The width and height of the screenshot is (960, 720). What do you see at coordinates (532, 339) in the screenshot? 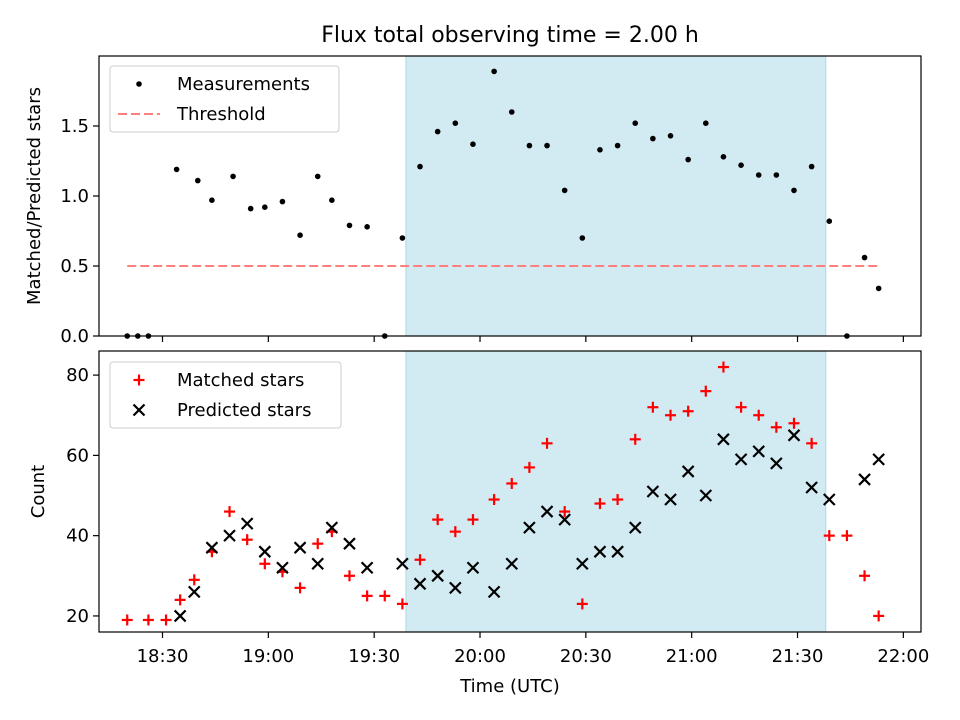
I see `ratio-x-ticks` at bounding box center [532, 339].